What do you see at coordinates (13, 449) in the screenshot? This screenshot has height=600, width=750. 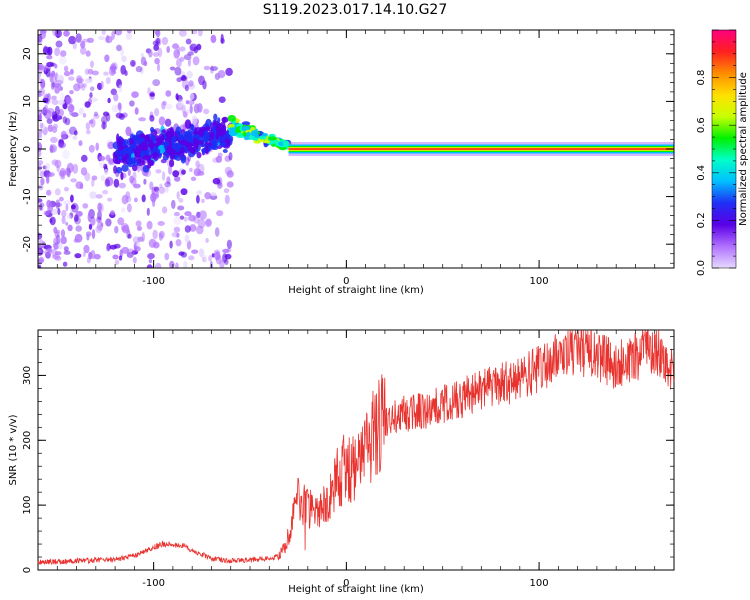 I see `snr-y-axis-label: SNR (10 * v/v)` at bounding box center [13, 449].